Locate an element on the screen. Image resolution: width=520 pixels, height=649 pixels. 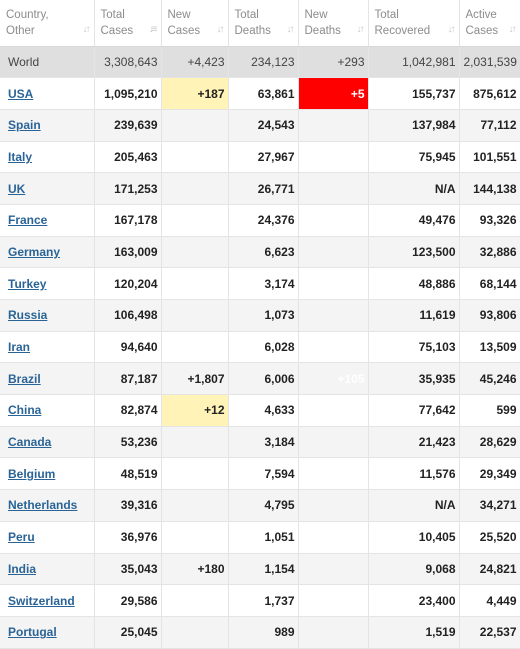
total-deaths-cell: 1,051 is located at coordinates (263, 537).